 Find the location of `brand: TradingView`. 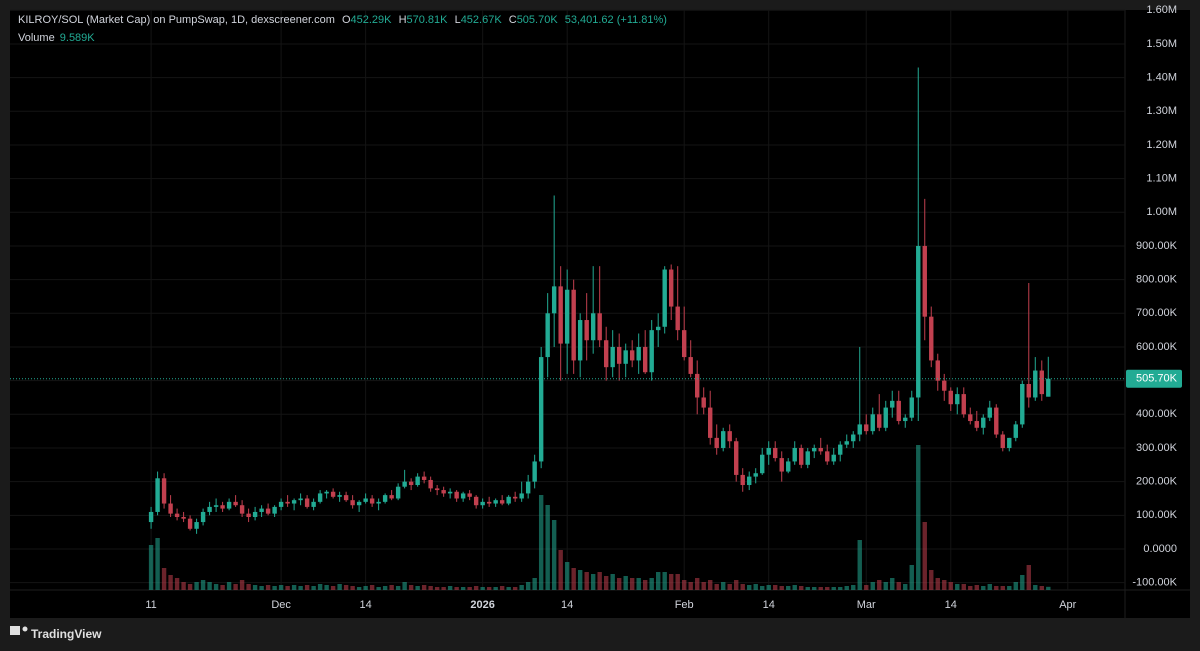

brand: TradingView is located at coordinates (66, 634).